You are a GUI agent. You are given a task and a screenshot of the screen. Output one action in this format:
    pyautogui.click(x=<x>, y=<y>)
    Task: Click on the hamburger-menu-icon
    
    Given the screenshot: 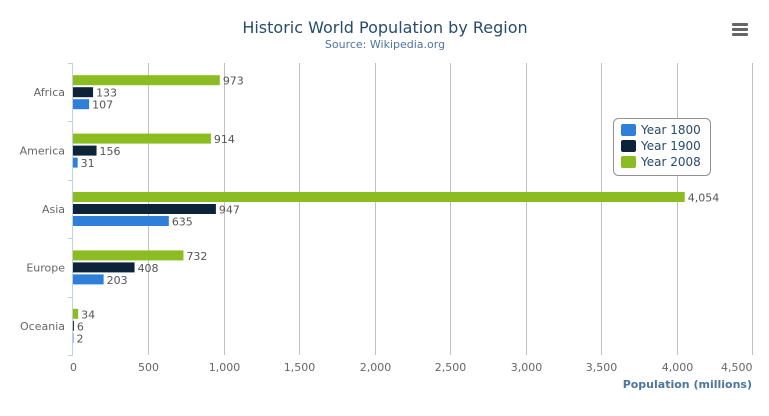 What is the action you would take?
    pyautogui.click(x=740, y=29)
    